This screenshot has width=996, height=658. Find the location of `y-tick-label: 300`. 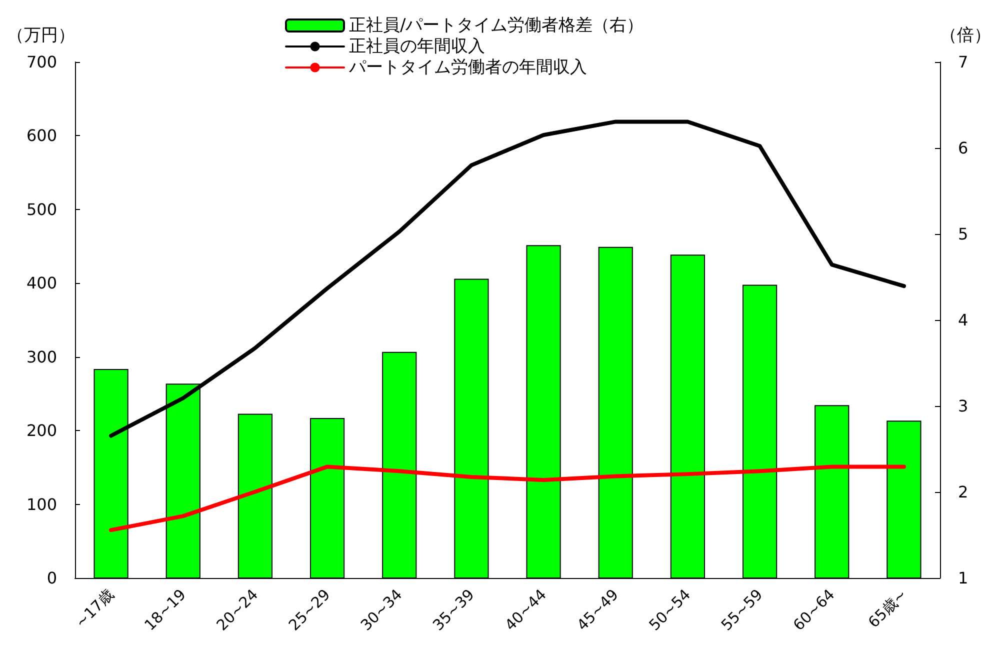

y-tick-label: 300 is located at coordinates (41, 356).